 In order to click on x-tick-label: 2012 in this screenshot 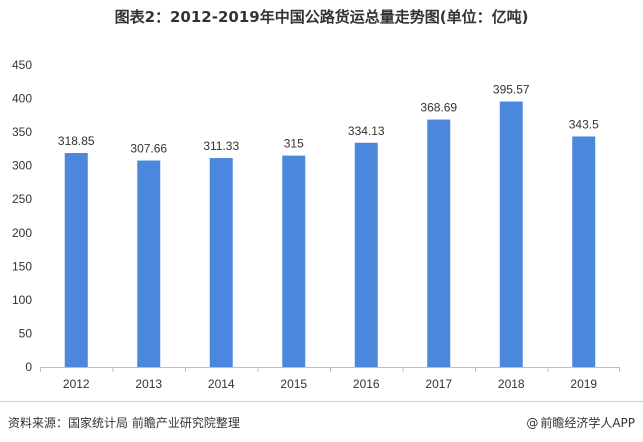, I will do `click(76, 384)`.